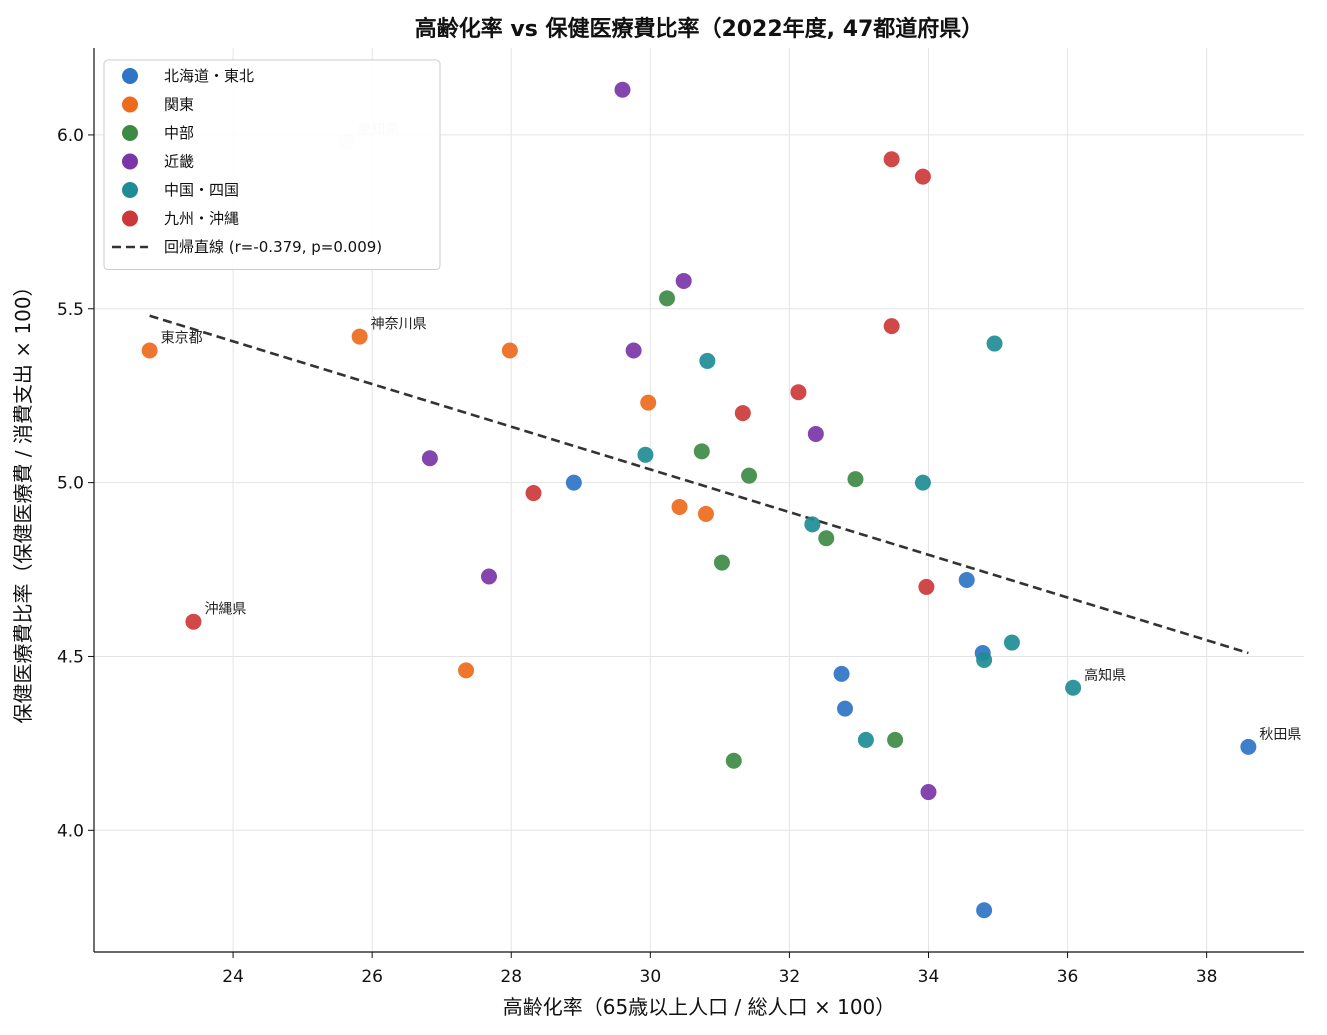  I want to click on legend-entry: 回帰直線 (r=-0.379, p=0.009), so click(273, 247).